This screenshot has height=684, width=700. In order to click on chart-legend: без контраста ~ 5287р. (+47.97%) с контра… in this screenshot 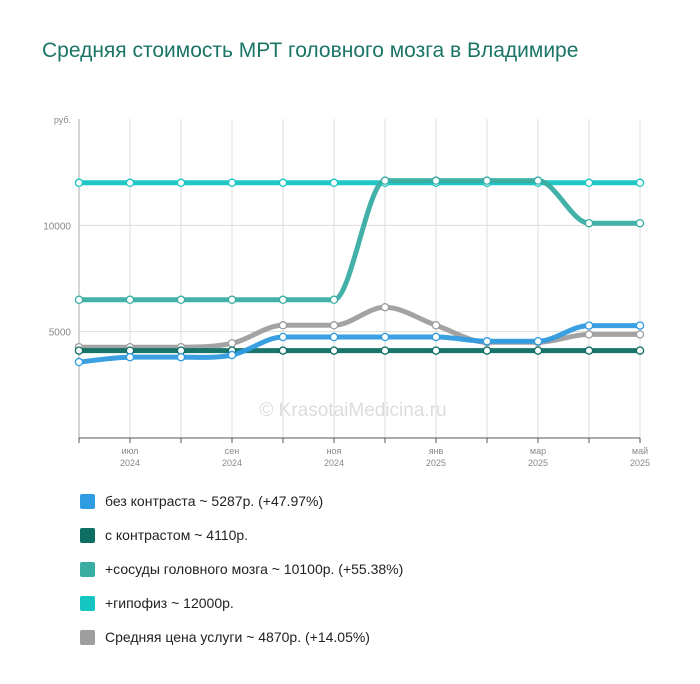, I will do `click(241, 569)`.